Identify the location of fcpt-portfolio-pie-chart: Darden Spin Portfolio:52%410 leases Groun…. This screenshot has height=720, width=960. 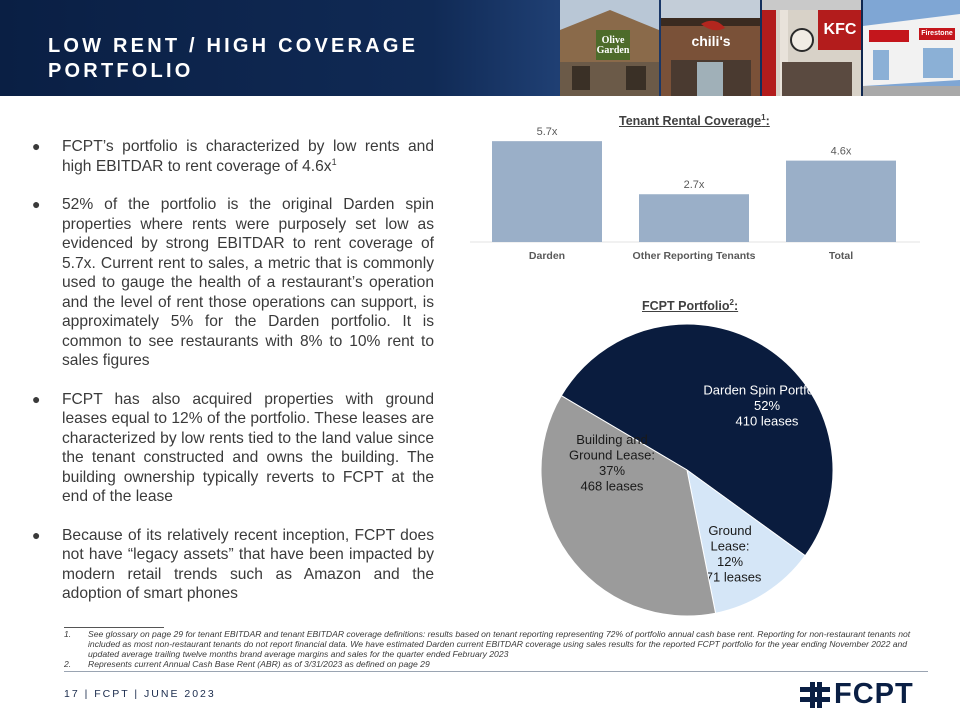
(687, 470).